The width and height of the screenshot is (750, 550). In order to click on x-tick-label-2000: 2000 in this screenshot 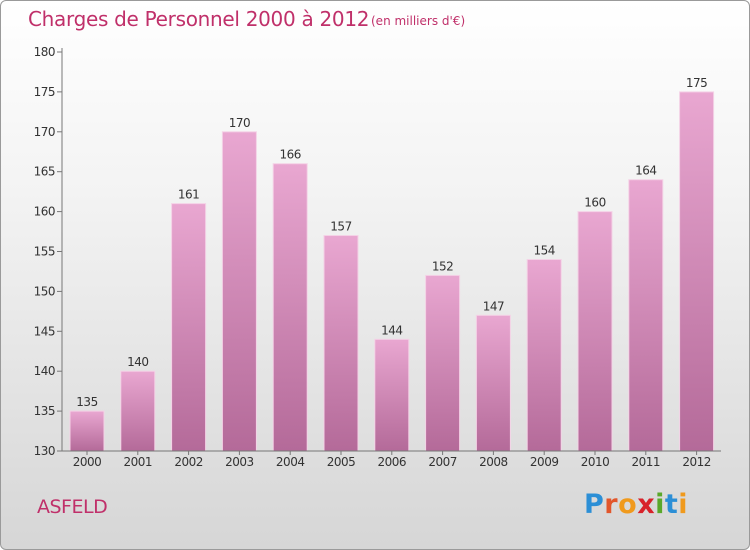, I will do `click(87, 462)`.